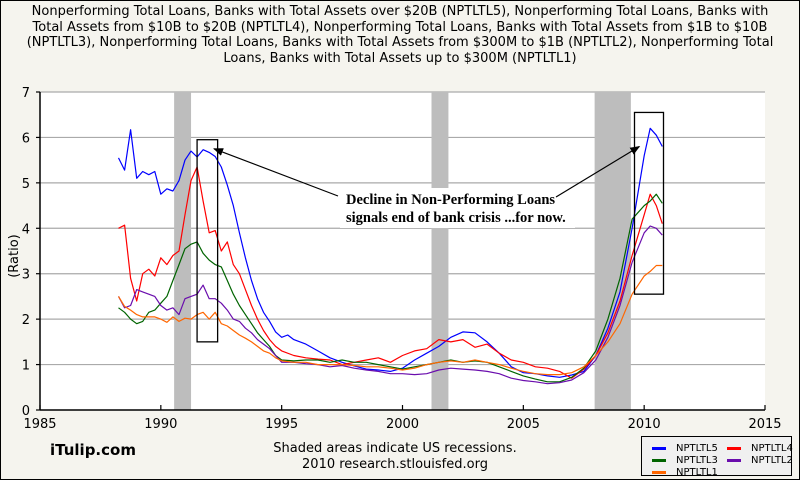 The width and height of the screenshot is (800, 480). What do you see at coordinates (697, 448) in the screenshot?
I see `legend-label: NPTLTL5` at bounding box center [697, 448].